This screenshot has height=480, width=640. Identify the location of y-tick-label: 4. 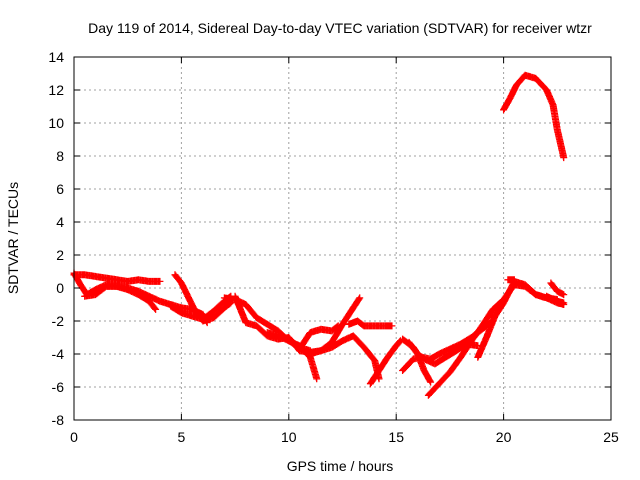
(60, 222).